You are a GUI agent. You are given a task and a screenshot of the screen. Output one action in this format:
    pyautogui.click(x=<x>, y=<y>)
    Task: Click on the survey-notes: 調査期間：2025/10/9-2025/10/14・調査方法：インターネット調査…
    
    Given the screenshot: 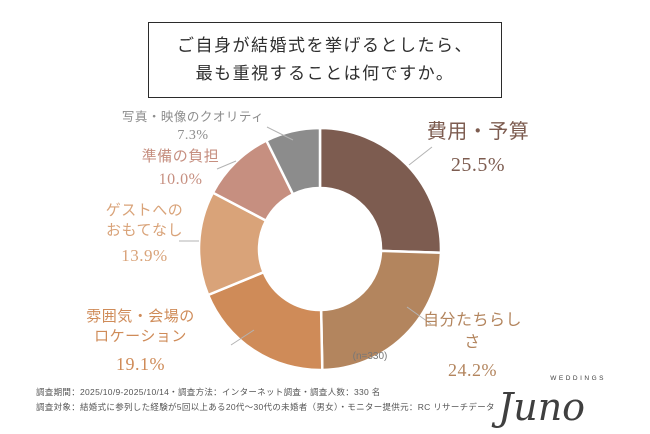 What is the action you would take?
    pyautogui.click(x=265, y=400)
    